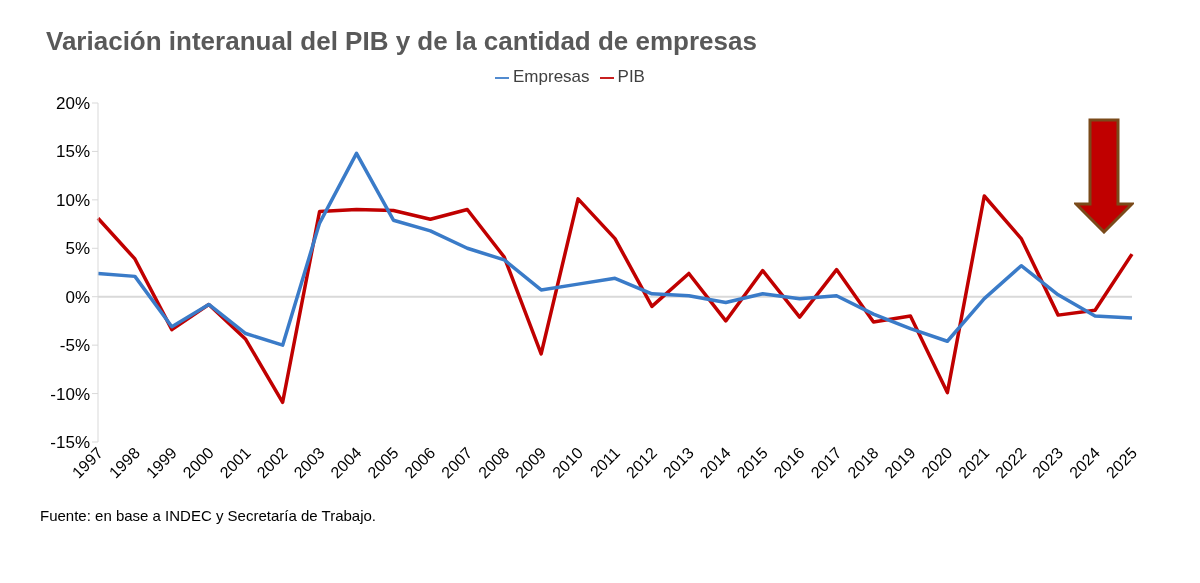  I want to click on y-tick-label: 0%, so click(77, 297).